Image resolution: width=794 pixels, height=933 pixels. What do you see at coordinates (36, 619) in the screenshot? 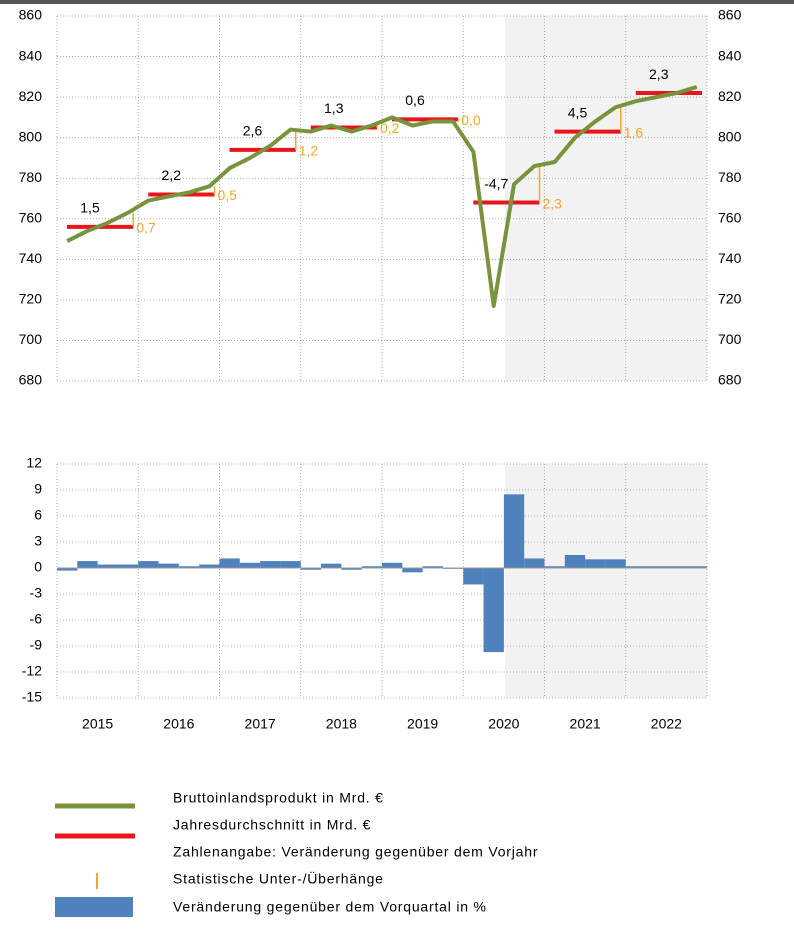
I see `y-tick-label: -6` at bounding box center [36, 619].